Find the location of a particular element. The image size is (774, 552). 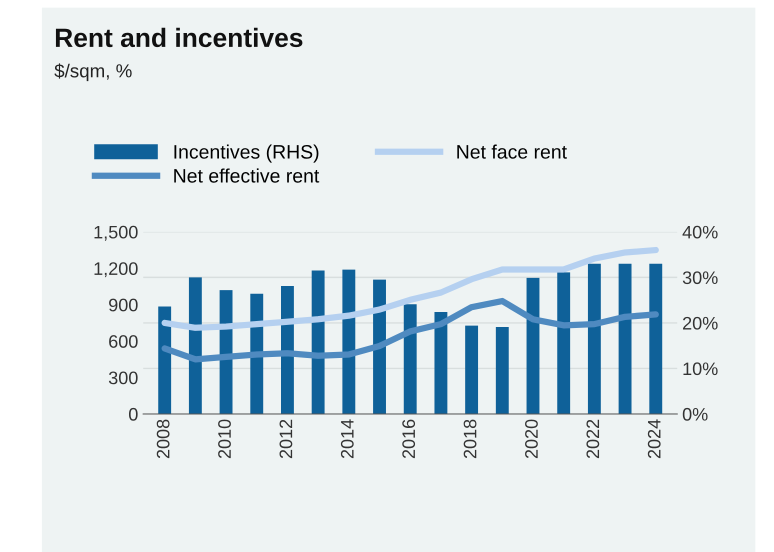

y-tick-label: 1,500 is located at coordinates (116, 233).